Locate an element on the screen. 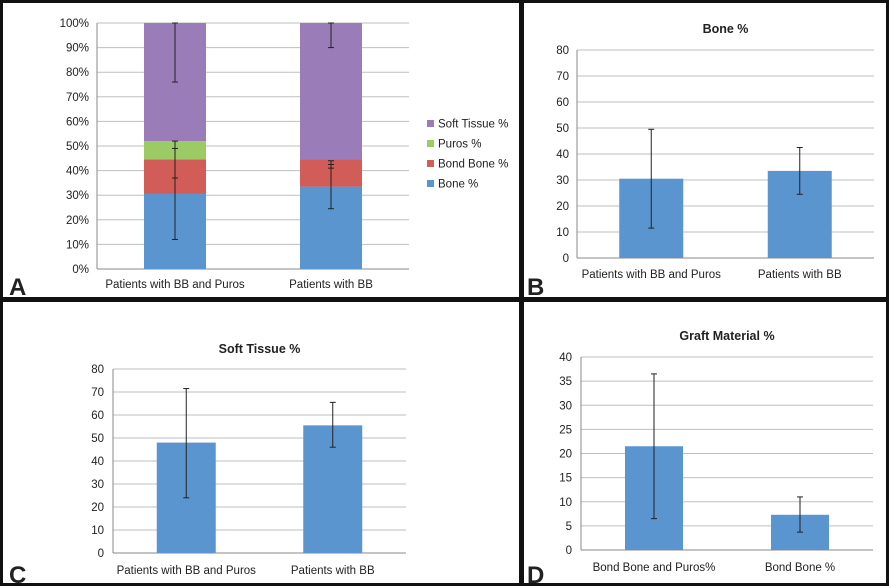 This screenshot has width=889, height=586. y-tick-label: 40% is located at coordinates (77, 172).